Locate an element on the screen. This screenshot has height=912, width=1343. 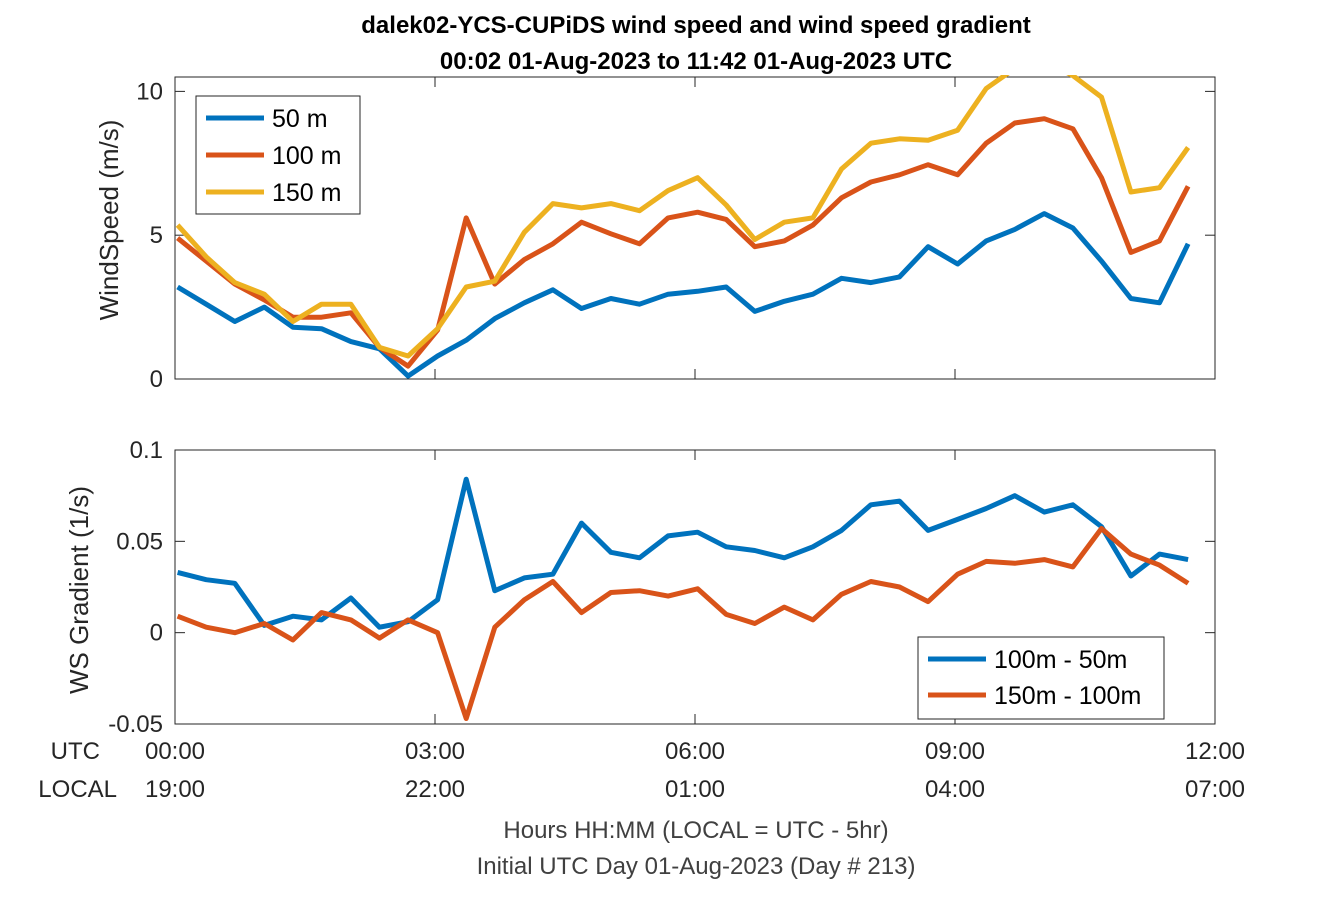
x-axis-label-line2: Initial UTC Day 01-Aug-2023 (Day # 213) is located at coordinates (696, 866).